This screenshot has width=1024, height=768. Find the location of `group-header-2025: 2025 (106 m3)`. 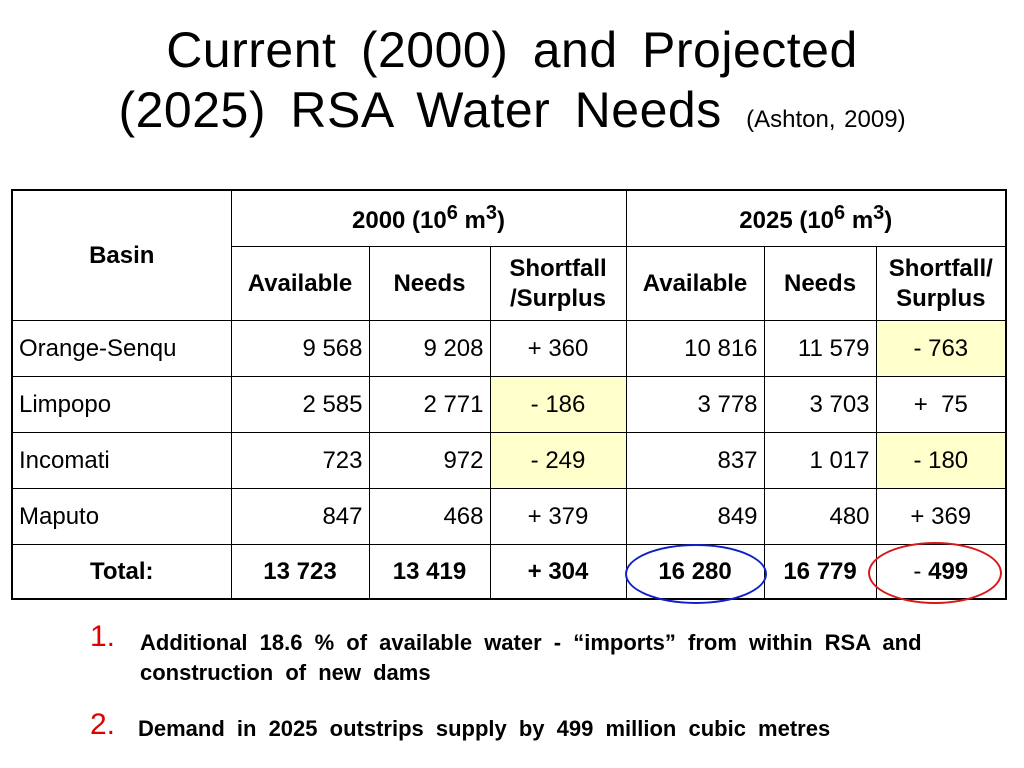

group-header-2025: 2025 (106 m3) is located at coordinates (816, 218).